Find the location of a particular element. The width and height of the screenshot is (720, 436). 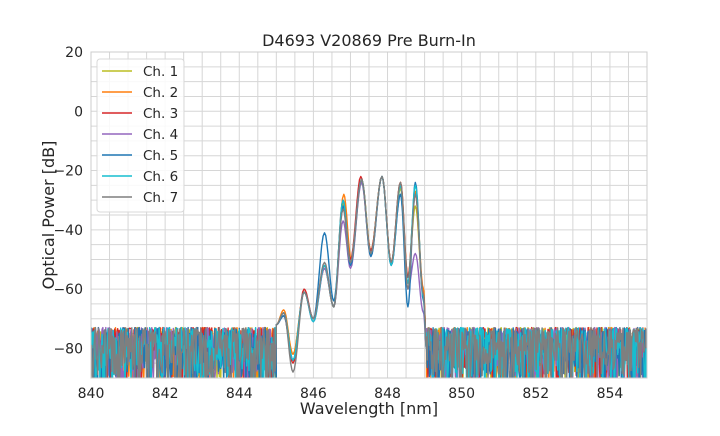

x-tick-label: 842 is located at coordinates (165, 394).